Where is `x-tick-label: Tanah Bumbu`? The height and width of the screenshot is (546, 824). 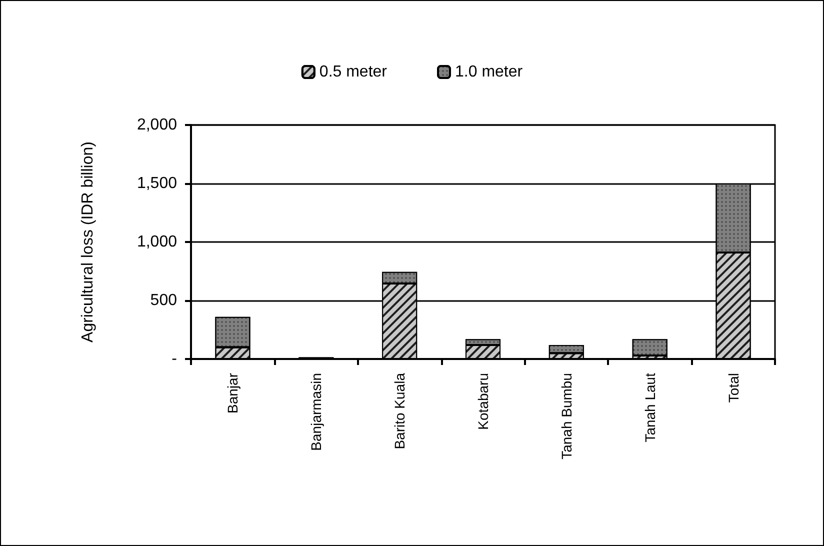
x-tick-label: Tanah Bumbu is located at coordinates (566, 416).